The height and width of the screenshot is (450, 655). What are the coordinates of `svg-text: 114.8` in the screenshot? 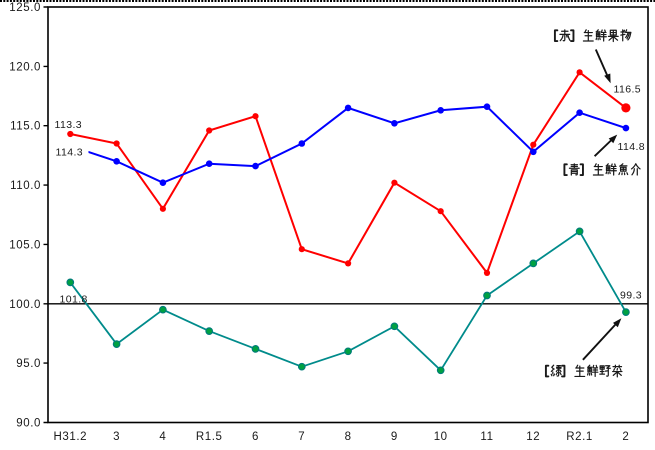 It's located at (632, 147).